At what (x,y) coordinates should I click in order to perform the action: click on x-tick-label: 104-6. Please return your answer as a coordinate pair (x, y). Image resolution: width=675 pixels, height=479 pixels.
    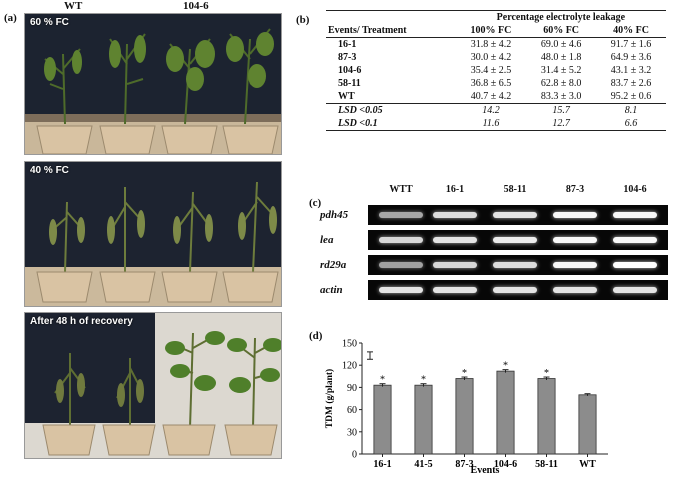
    Looking at the image, I should click on (505, 464).